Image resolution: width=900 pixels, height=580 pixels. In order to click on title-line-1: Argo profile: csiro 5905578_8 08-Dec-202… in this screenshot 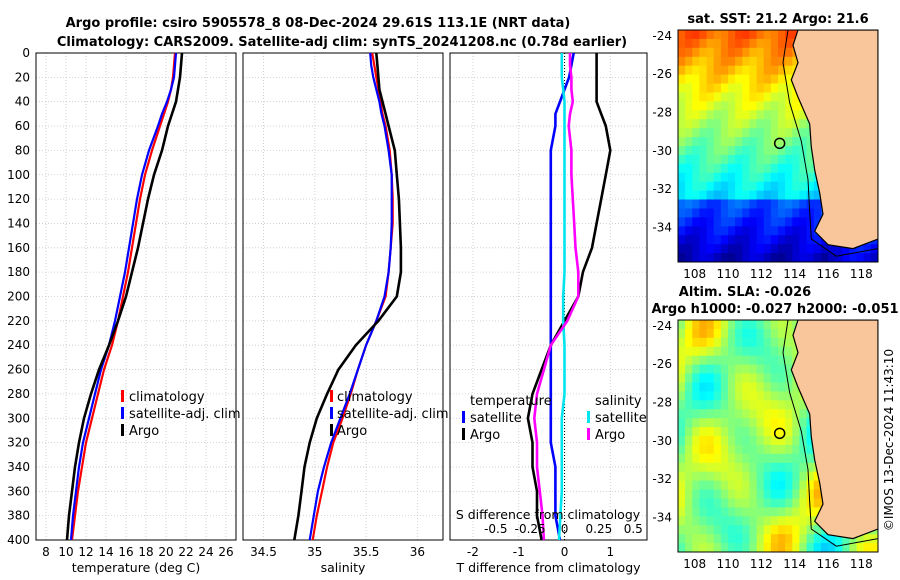, I will do `click(318, 23)`.